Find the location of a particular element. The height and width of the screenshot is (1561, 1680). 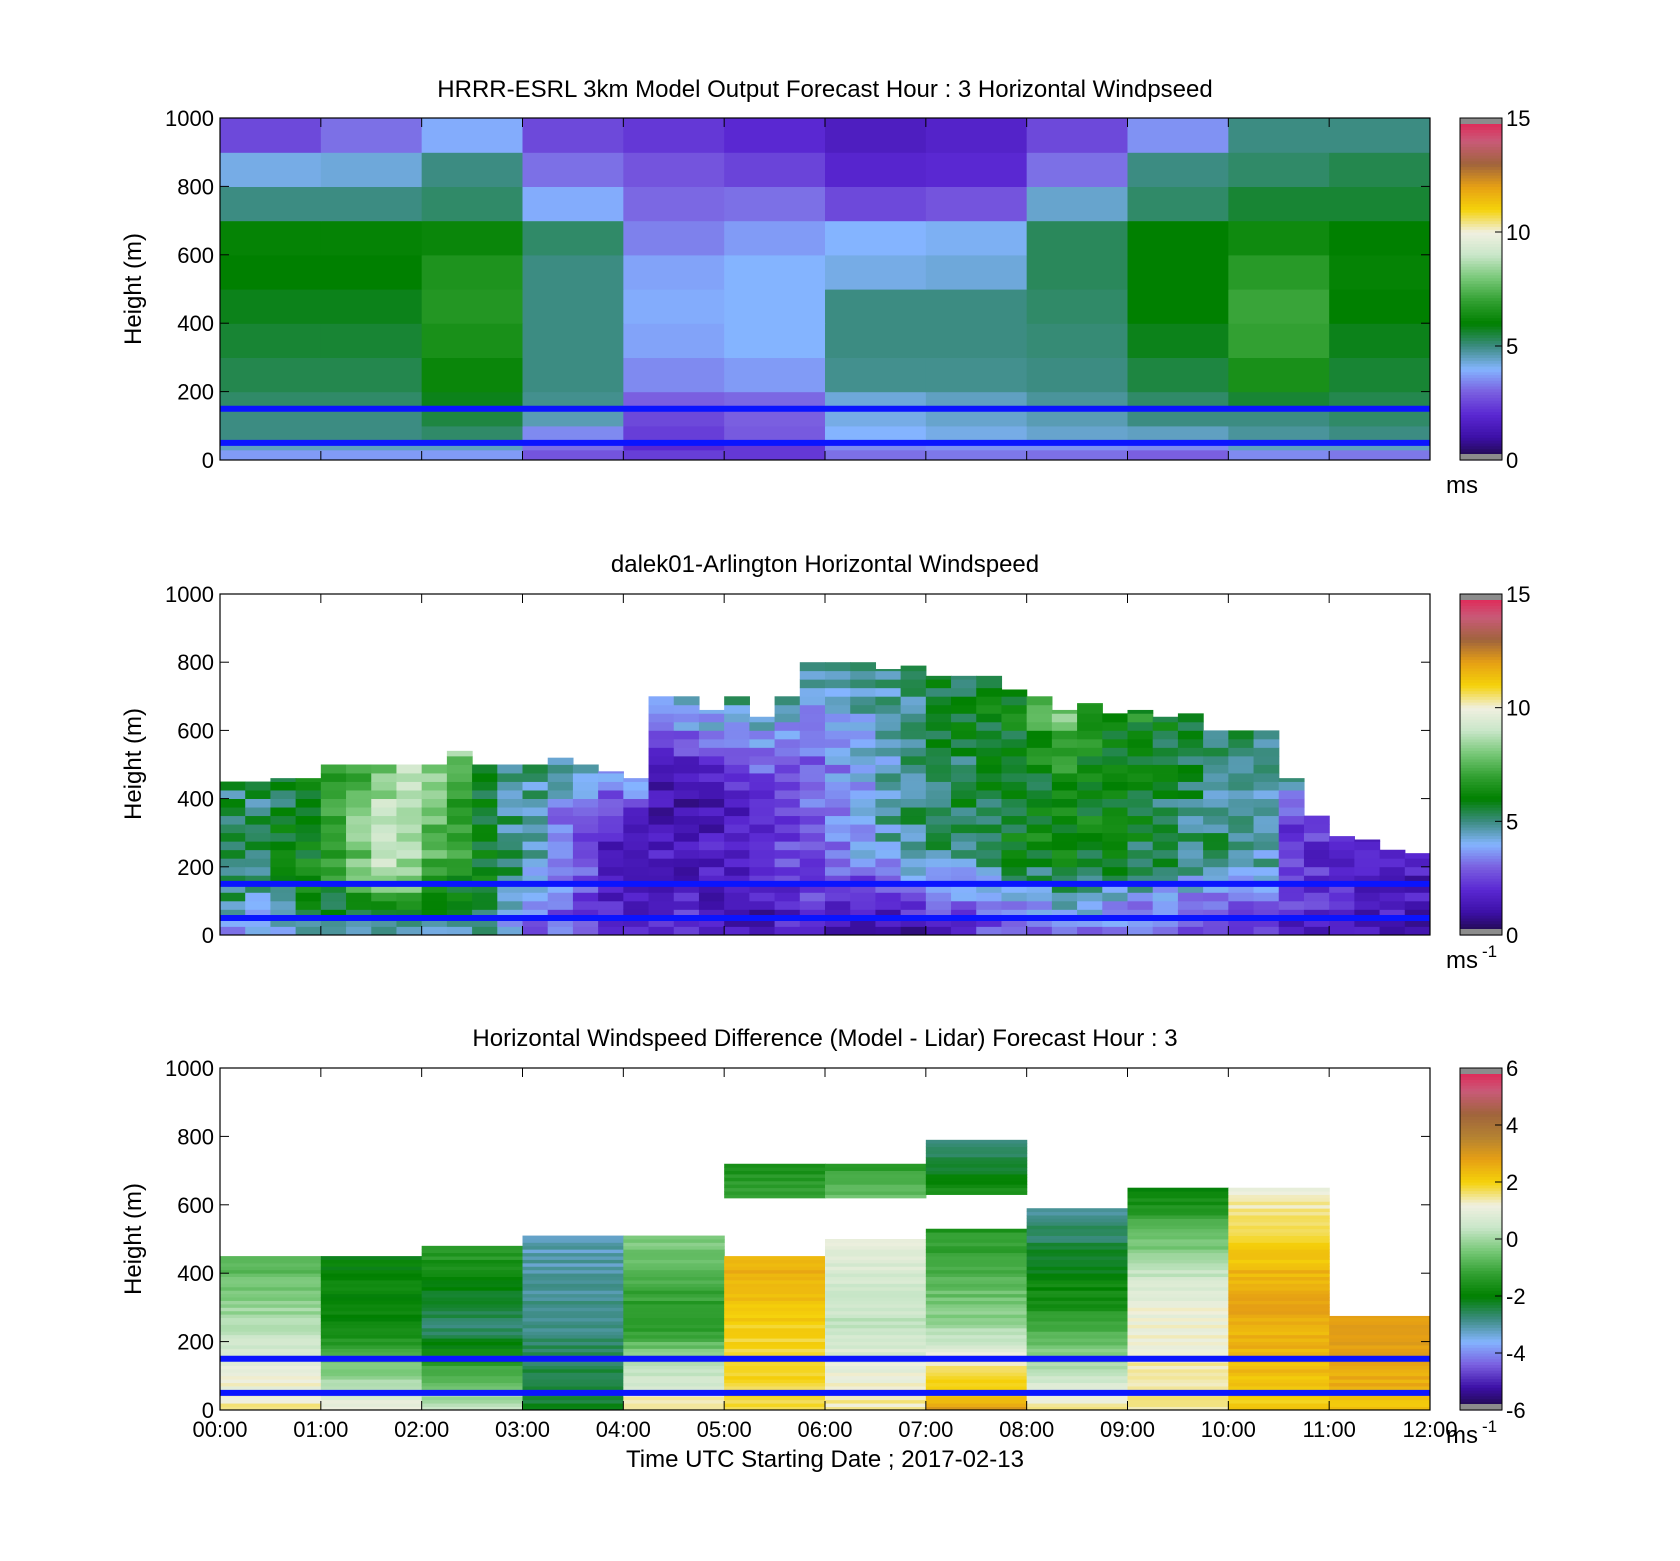

colorbar-tick-label: 2 is located at coordinates (1512, 1182).